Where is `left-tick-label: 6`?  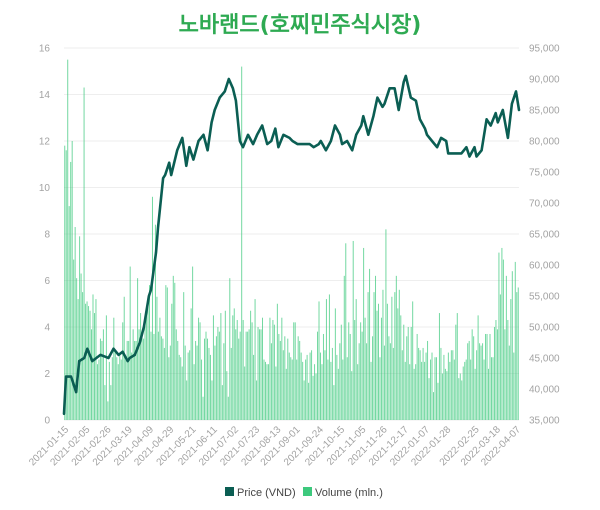 left-tick-label: 6 is located at coordinates (47, 281).